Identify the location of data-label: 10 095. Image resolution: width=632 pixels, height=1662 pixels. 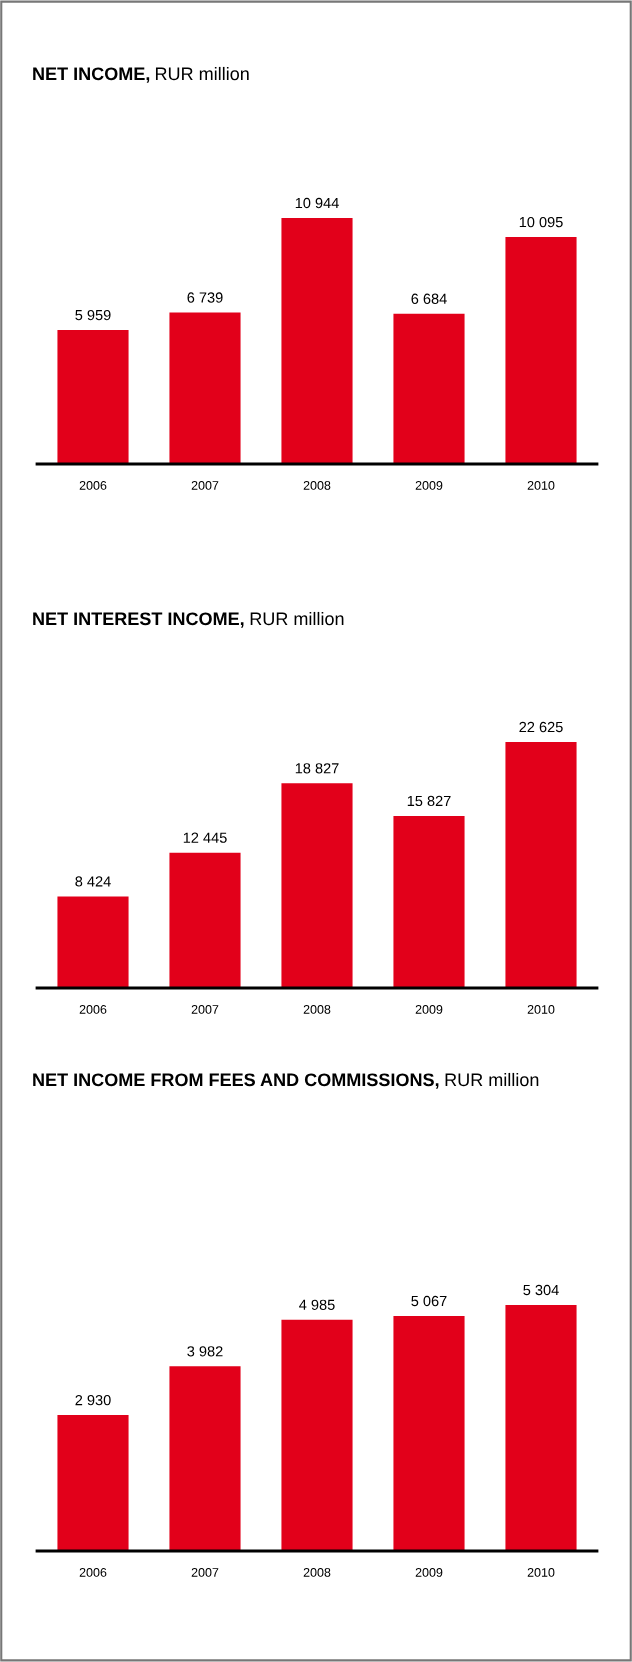
(541, 222).